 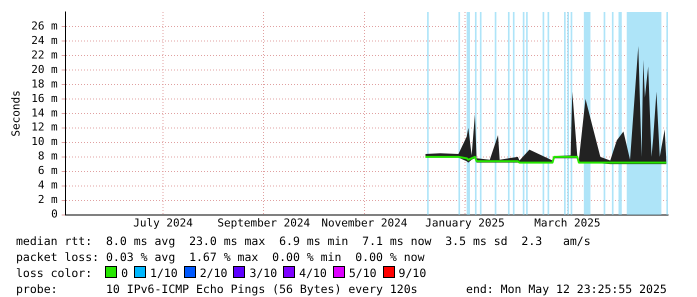 I want to click on x-tick-label: September 2024, so click(x=263, y=223).